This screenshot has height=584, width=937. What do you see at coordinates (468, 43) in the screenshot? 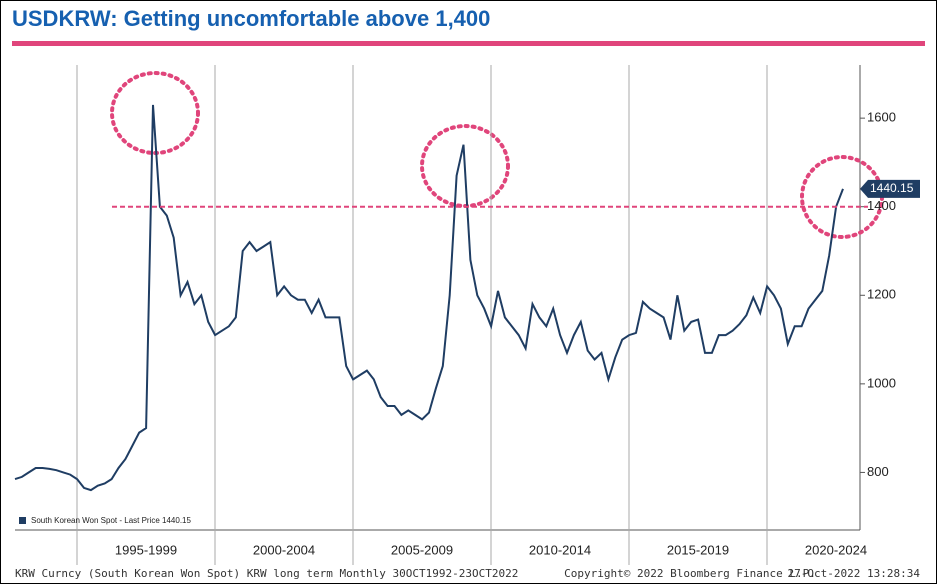
I see `title-rule` at bounding box center [468, 43].